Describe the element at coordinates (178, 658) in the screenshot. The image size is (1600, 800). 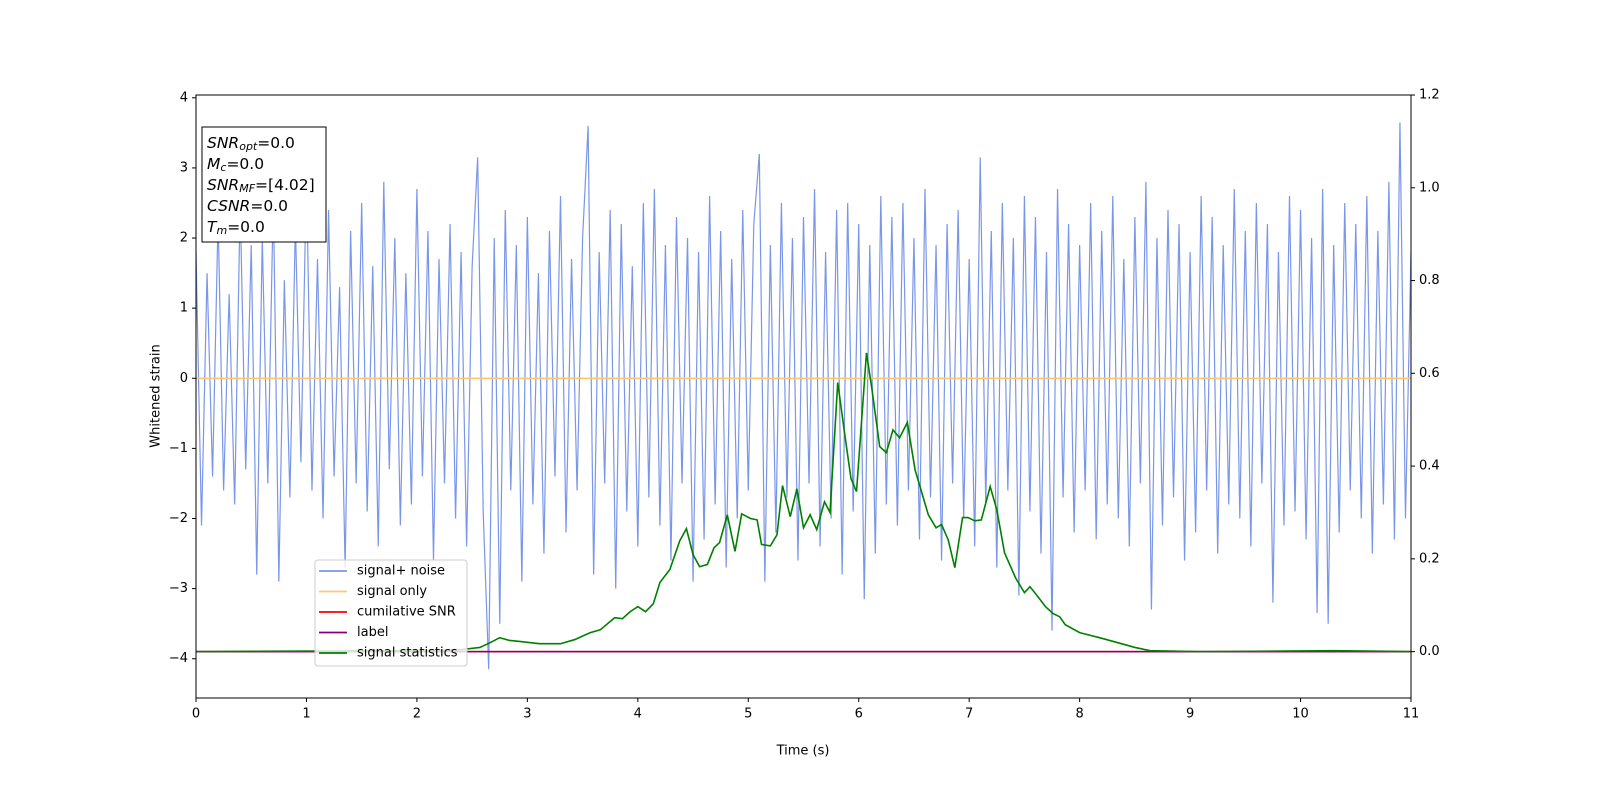
I see `y-tick-label: −4` at that location.